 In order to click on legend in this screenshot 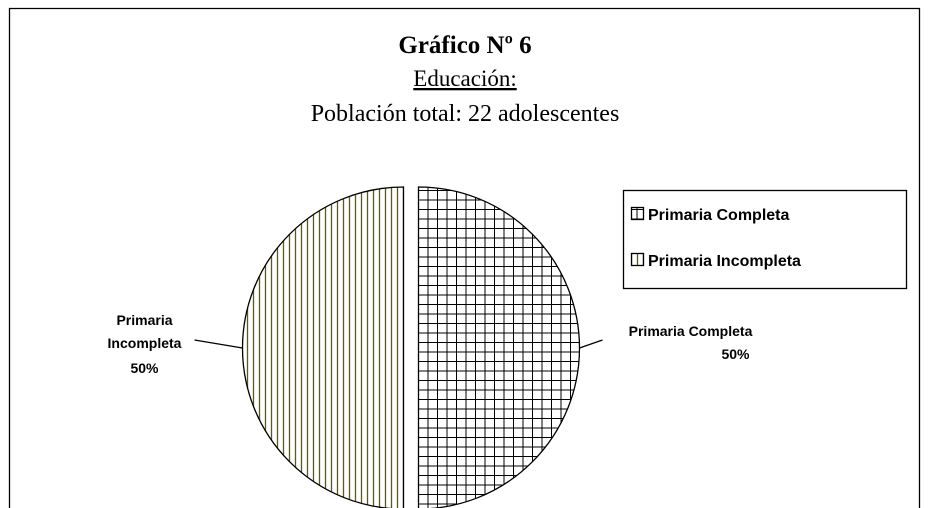, I will do `click(765, 239)`.